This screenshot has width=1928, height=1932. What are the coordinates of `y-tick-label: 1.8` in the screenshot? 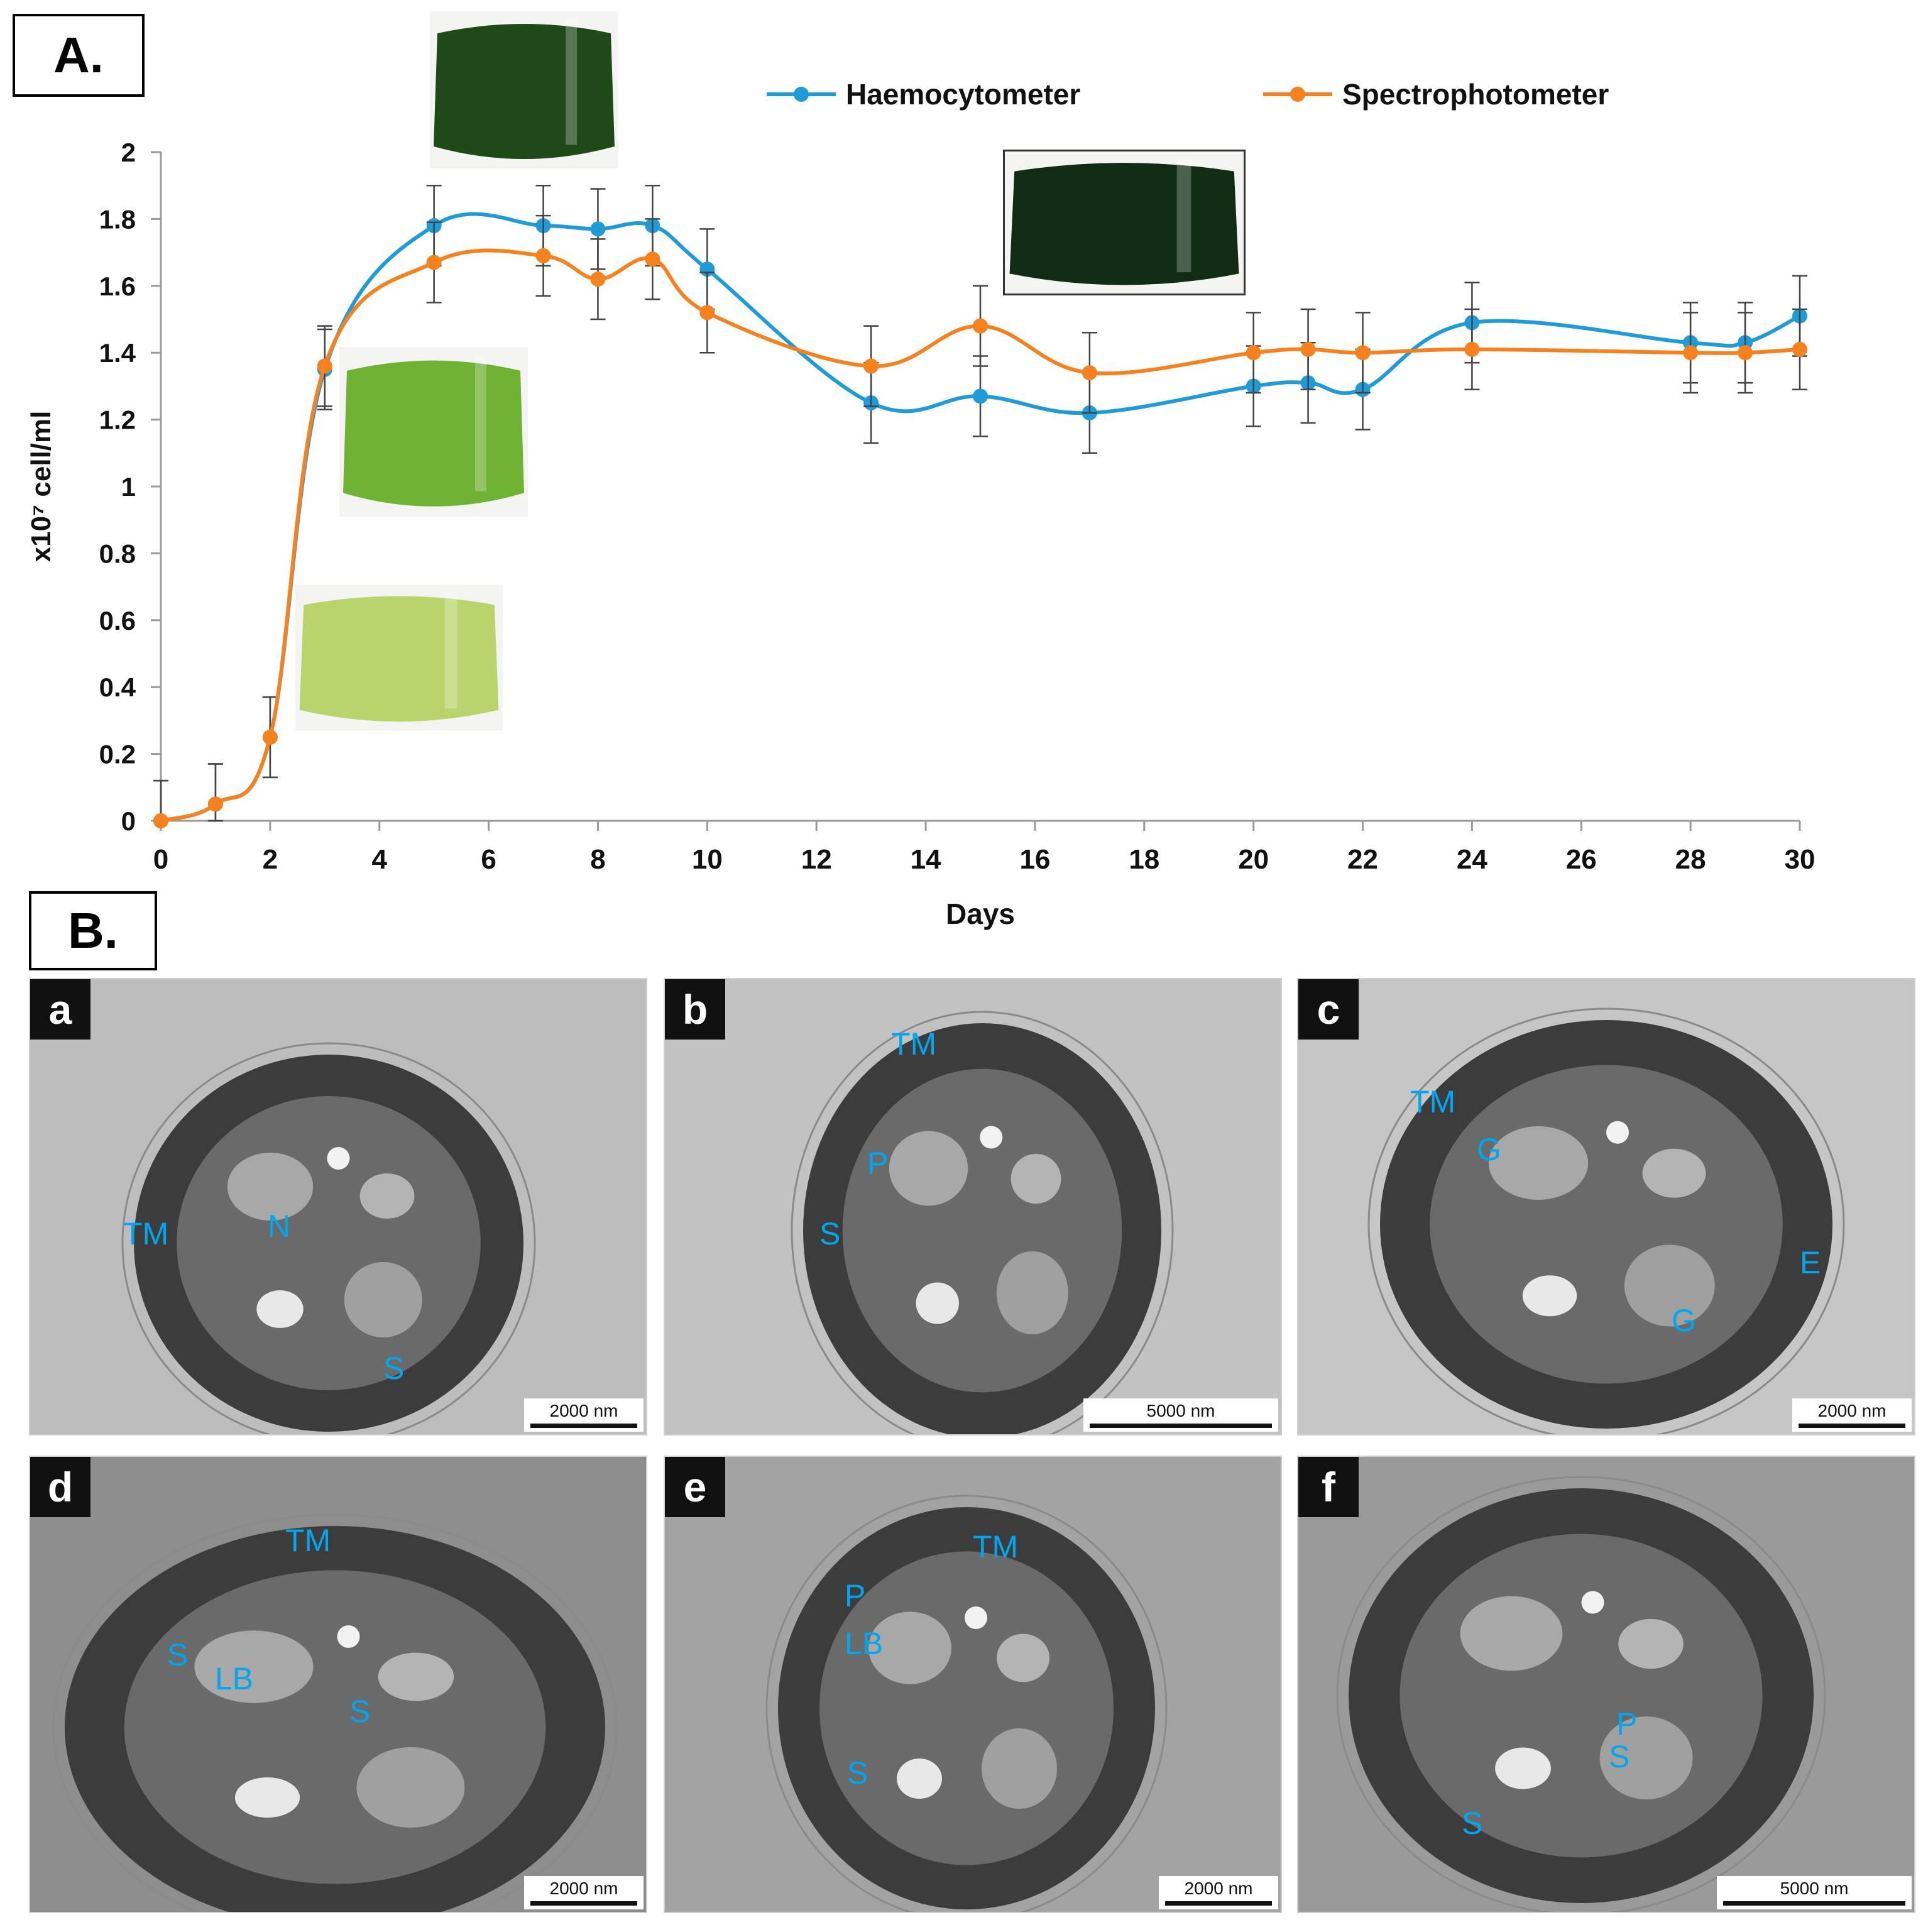 It's located at (117, 219).